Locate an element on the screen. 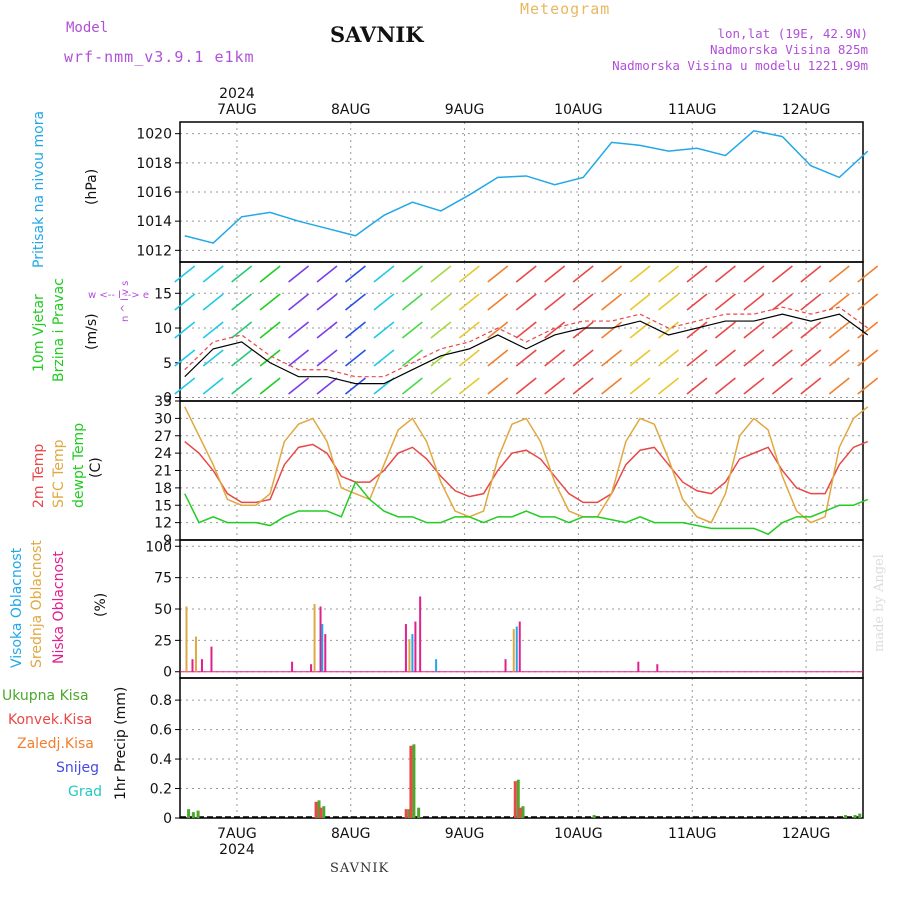 This screenshot has width=900, height=900. y-tick-label: 0.8 is located at coordinates (161, 701).